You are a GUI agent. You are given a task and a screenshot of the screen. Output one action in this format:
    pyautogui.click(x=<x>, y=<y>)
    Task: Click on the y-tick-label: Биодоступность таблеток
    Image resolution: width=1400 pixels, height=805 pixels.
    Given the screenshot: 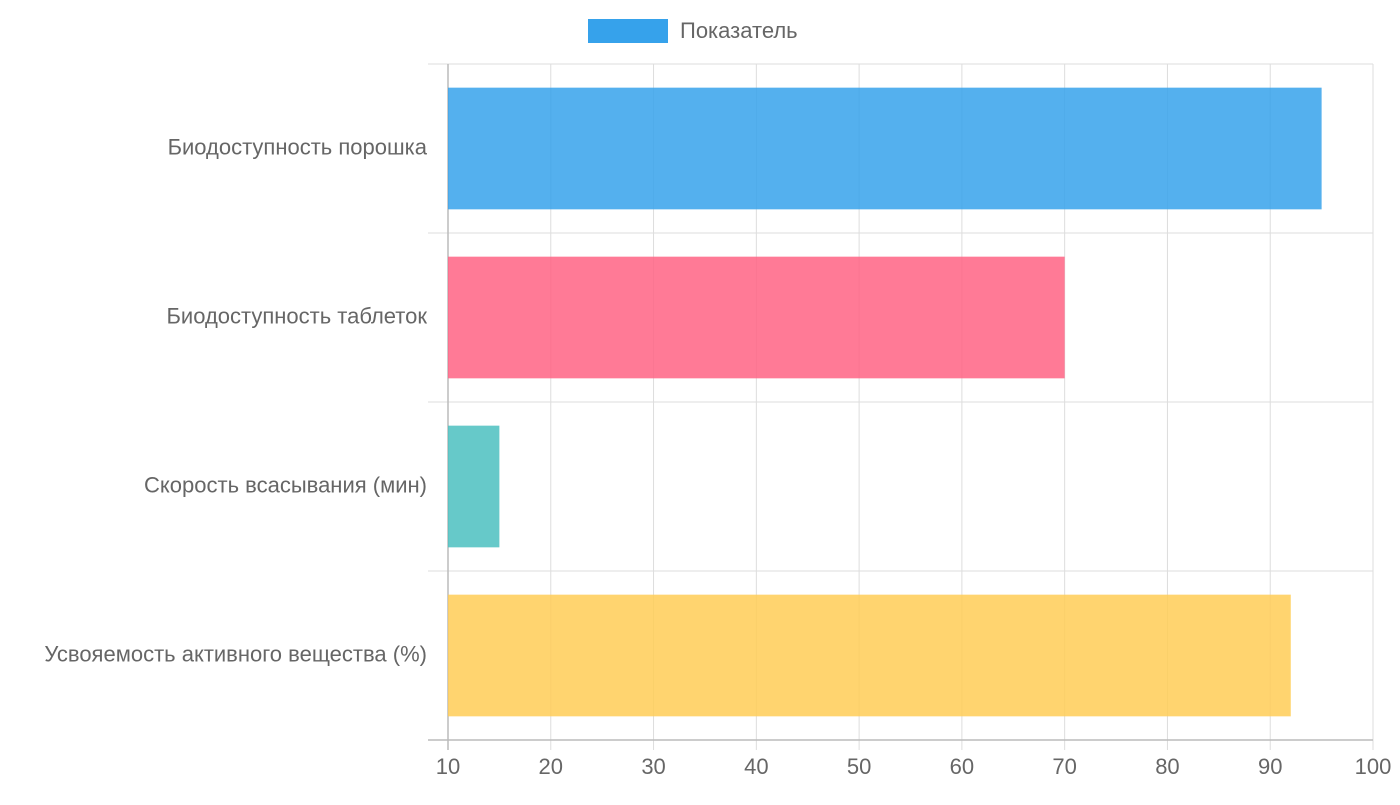 What is the action you would take?
    pyautogui.click(x=296, y=315)
    